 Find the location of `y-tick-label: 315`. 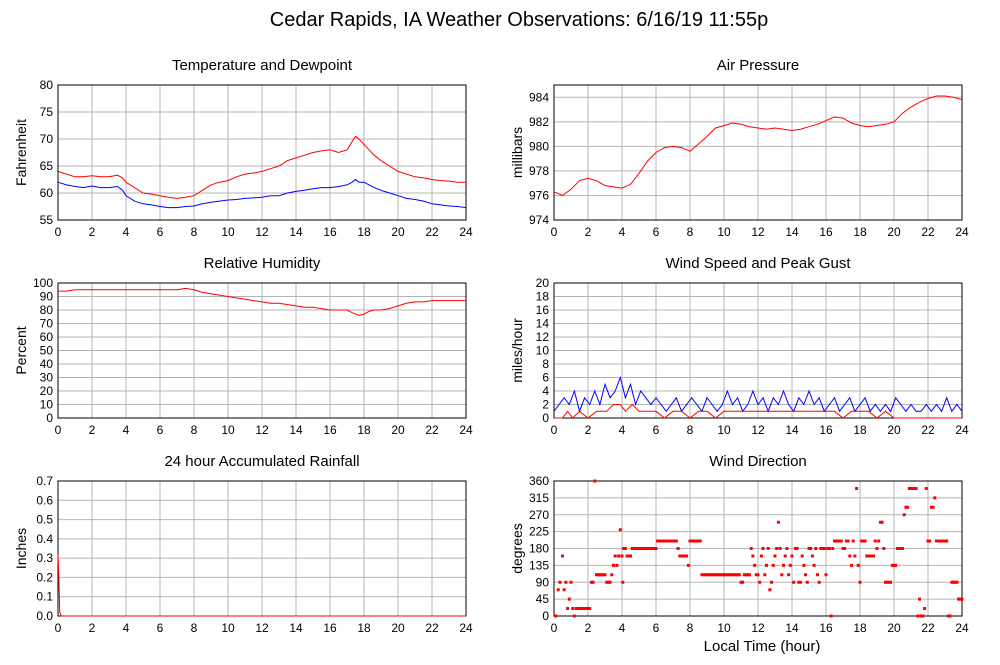

y-tick-label: 315 is located at coordinates (539, 498).